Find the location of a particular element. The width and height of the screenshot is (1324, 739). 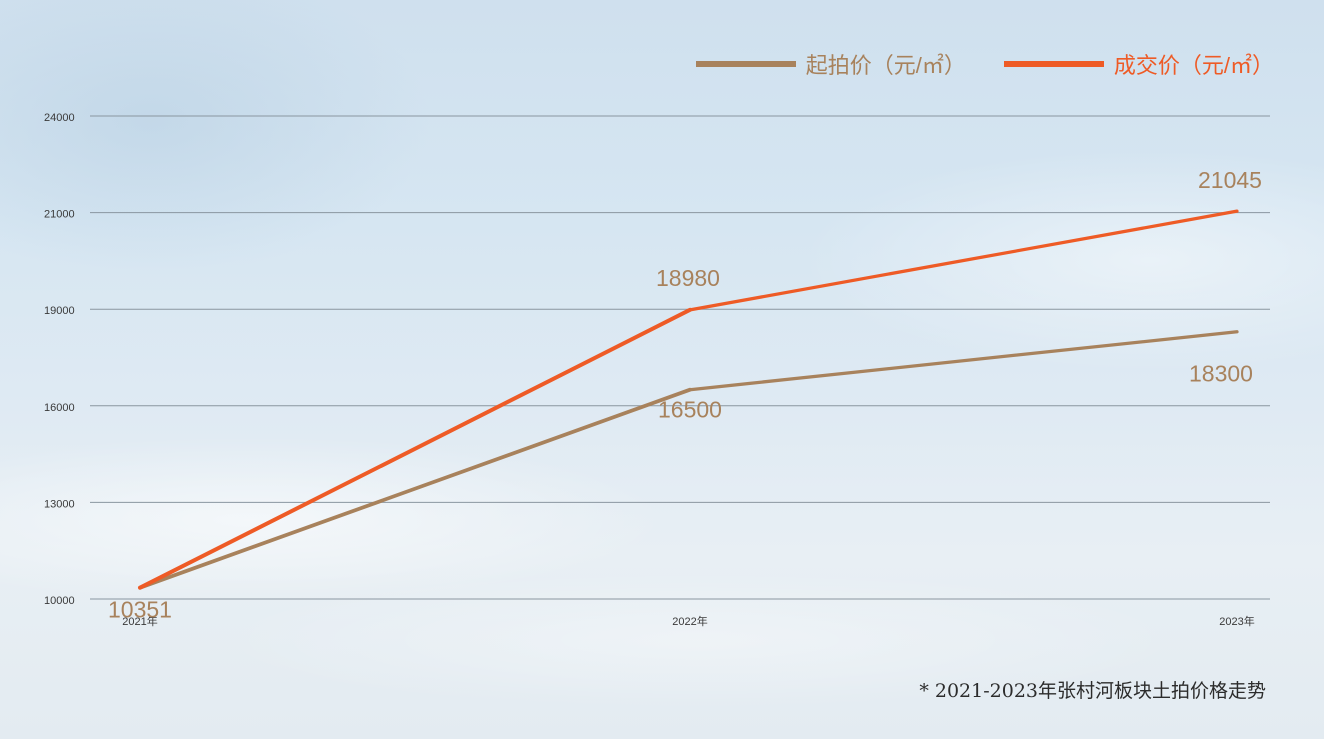

y-tick-label: 10000 is located at coordinates (59, 601).